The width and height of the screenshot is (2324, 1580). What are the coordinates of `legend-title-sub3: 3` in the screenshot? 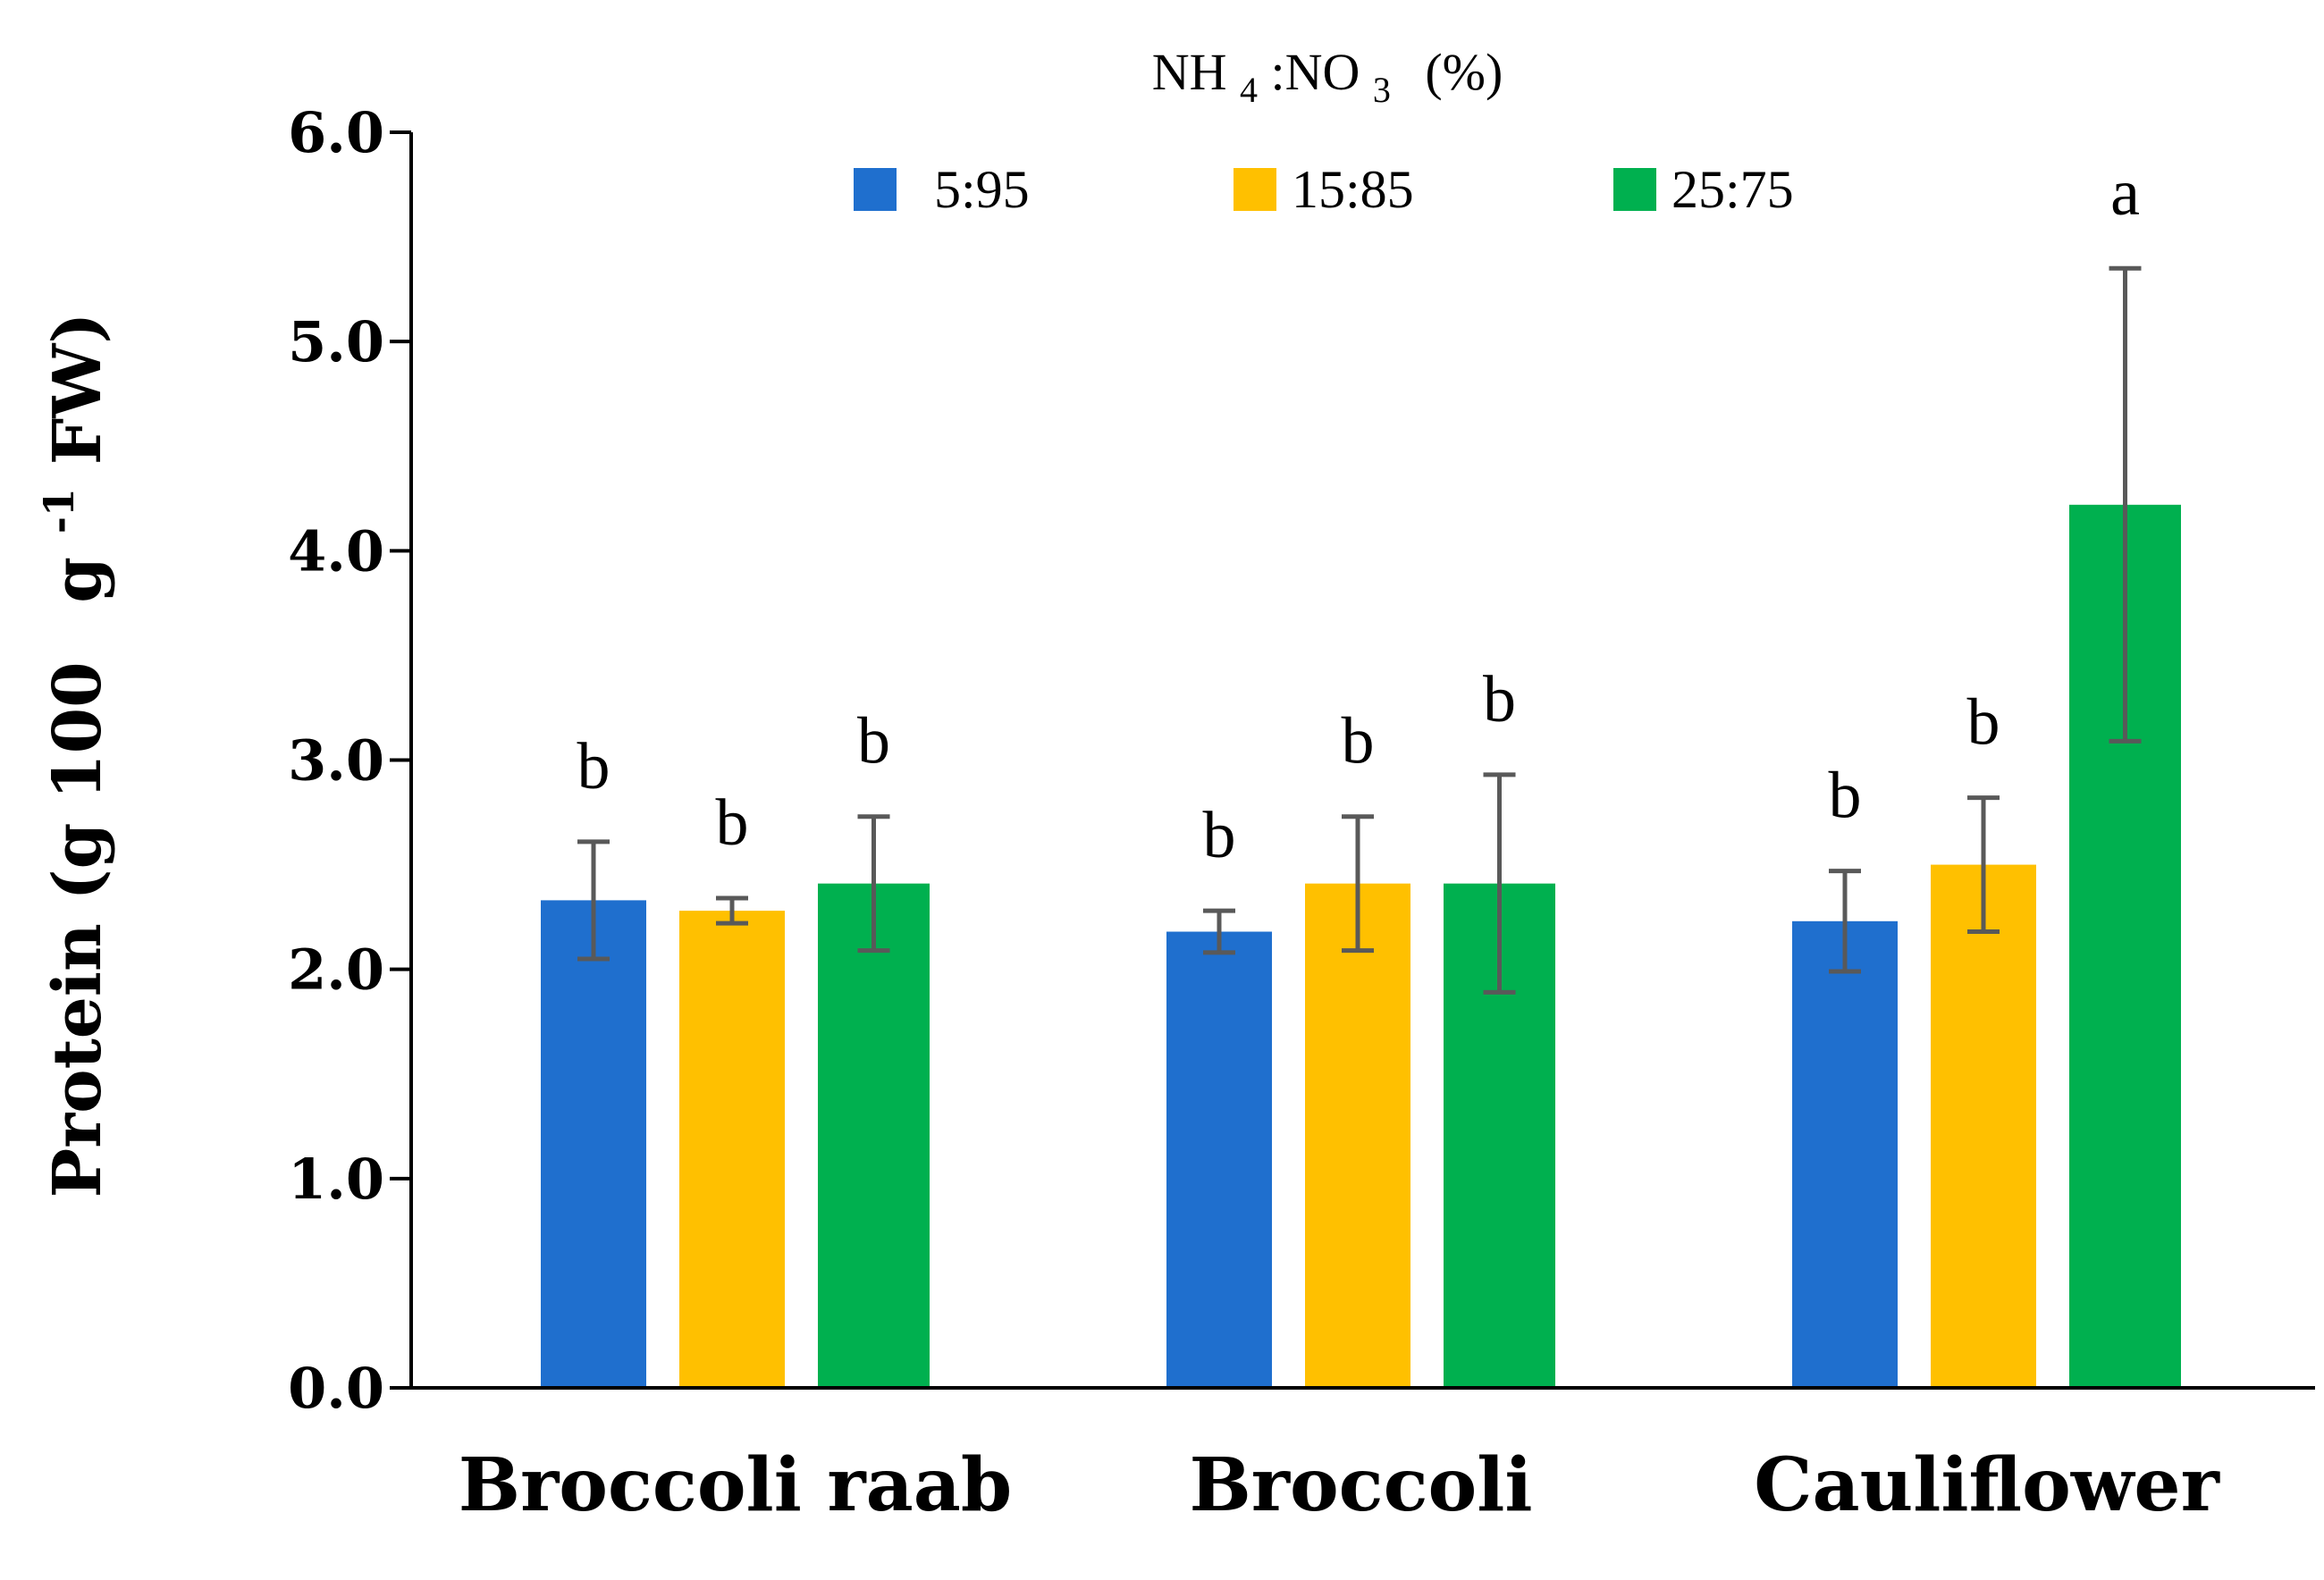 It's located at (1382, 90).